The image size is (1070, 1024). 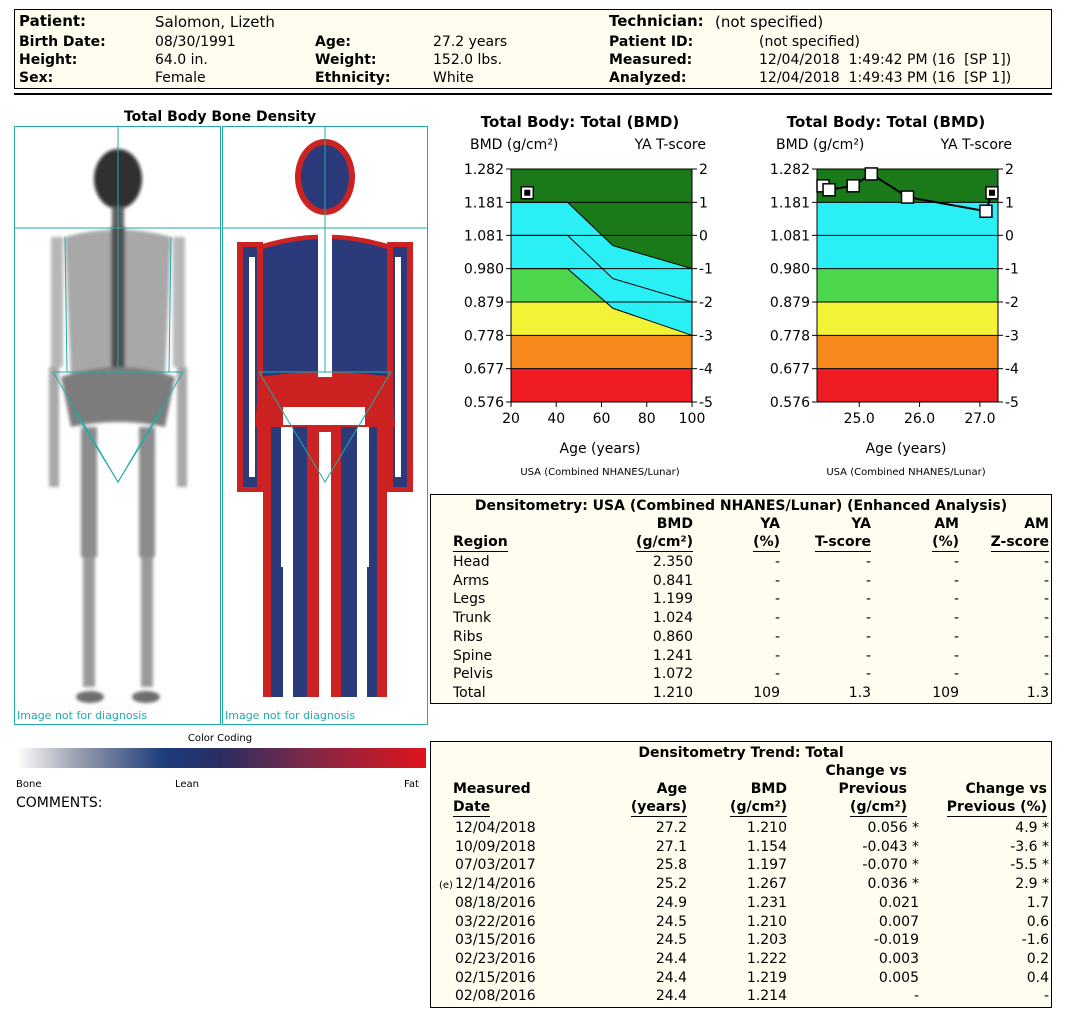 I want to click on patient-id-label: Patient ID:, so click(x=651, y=42).